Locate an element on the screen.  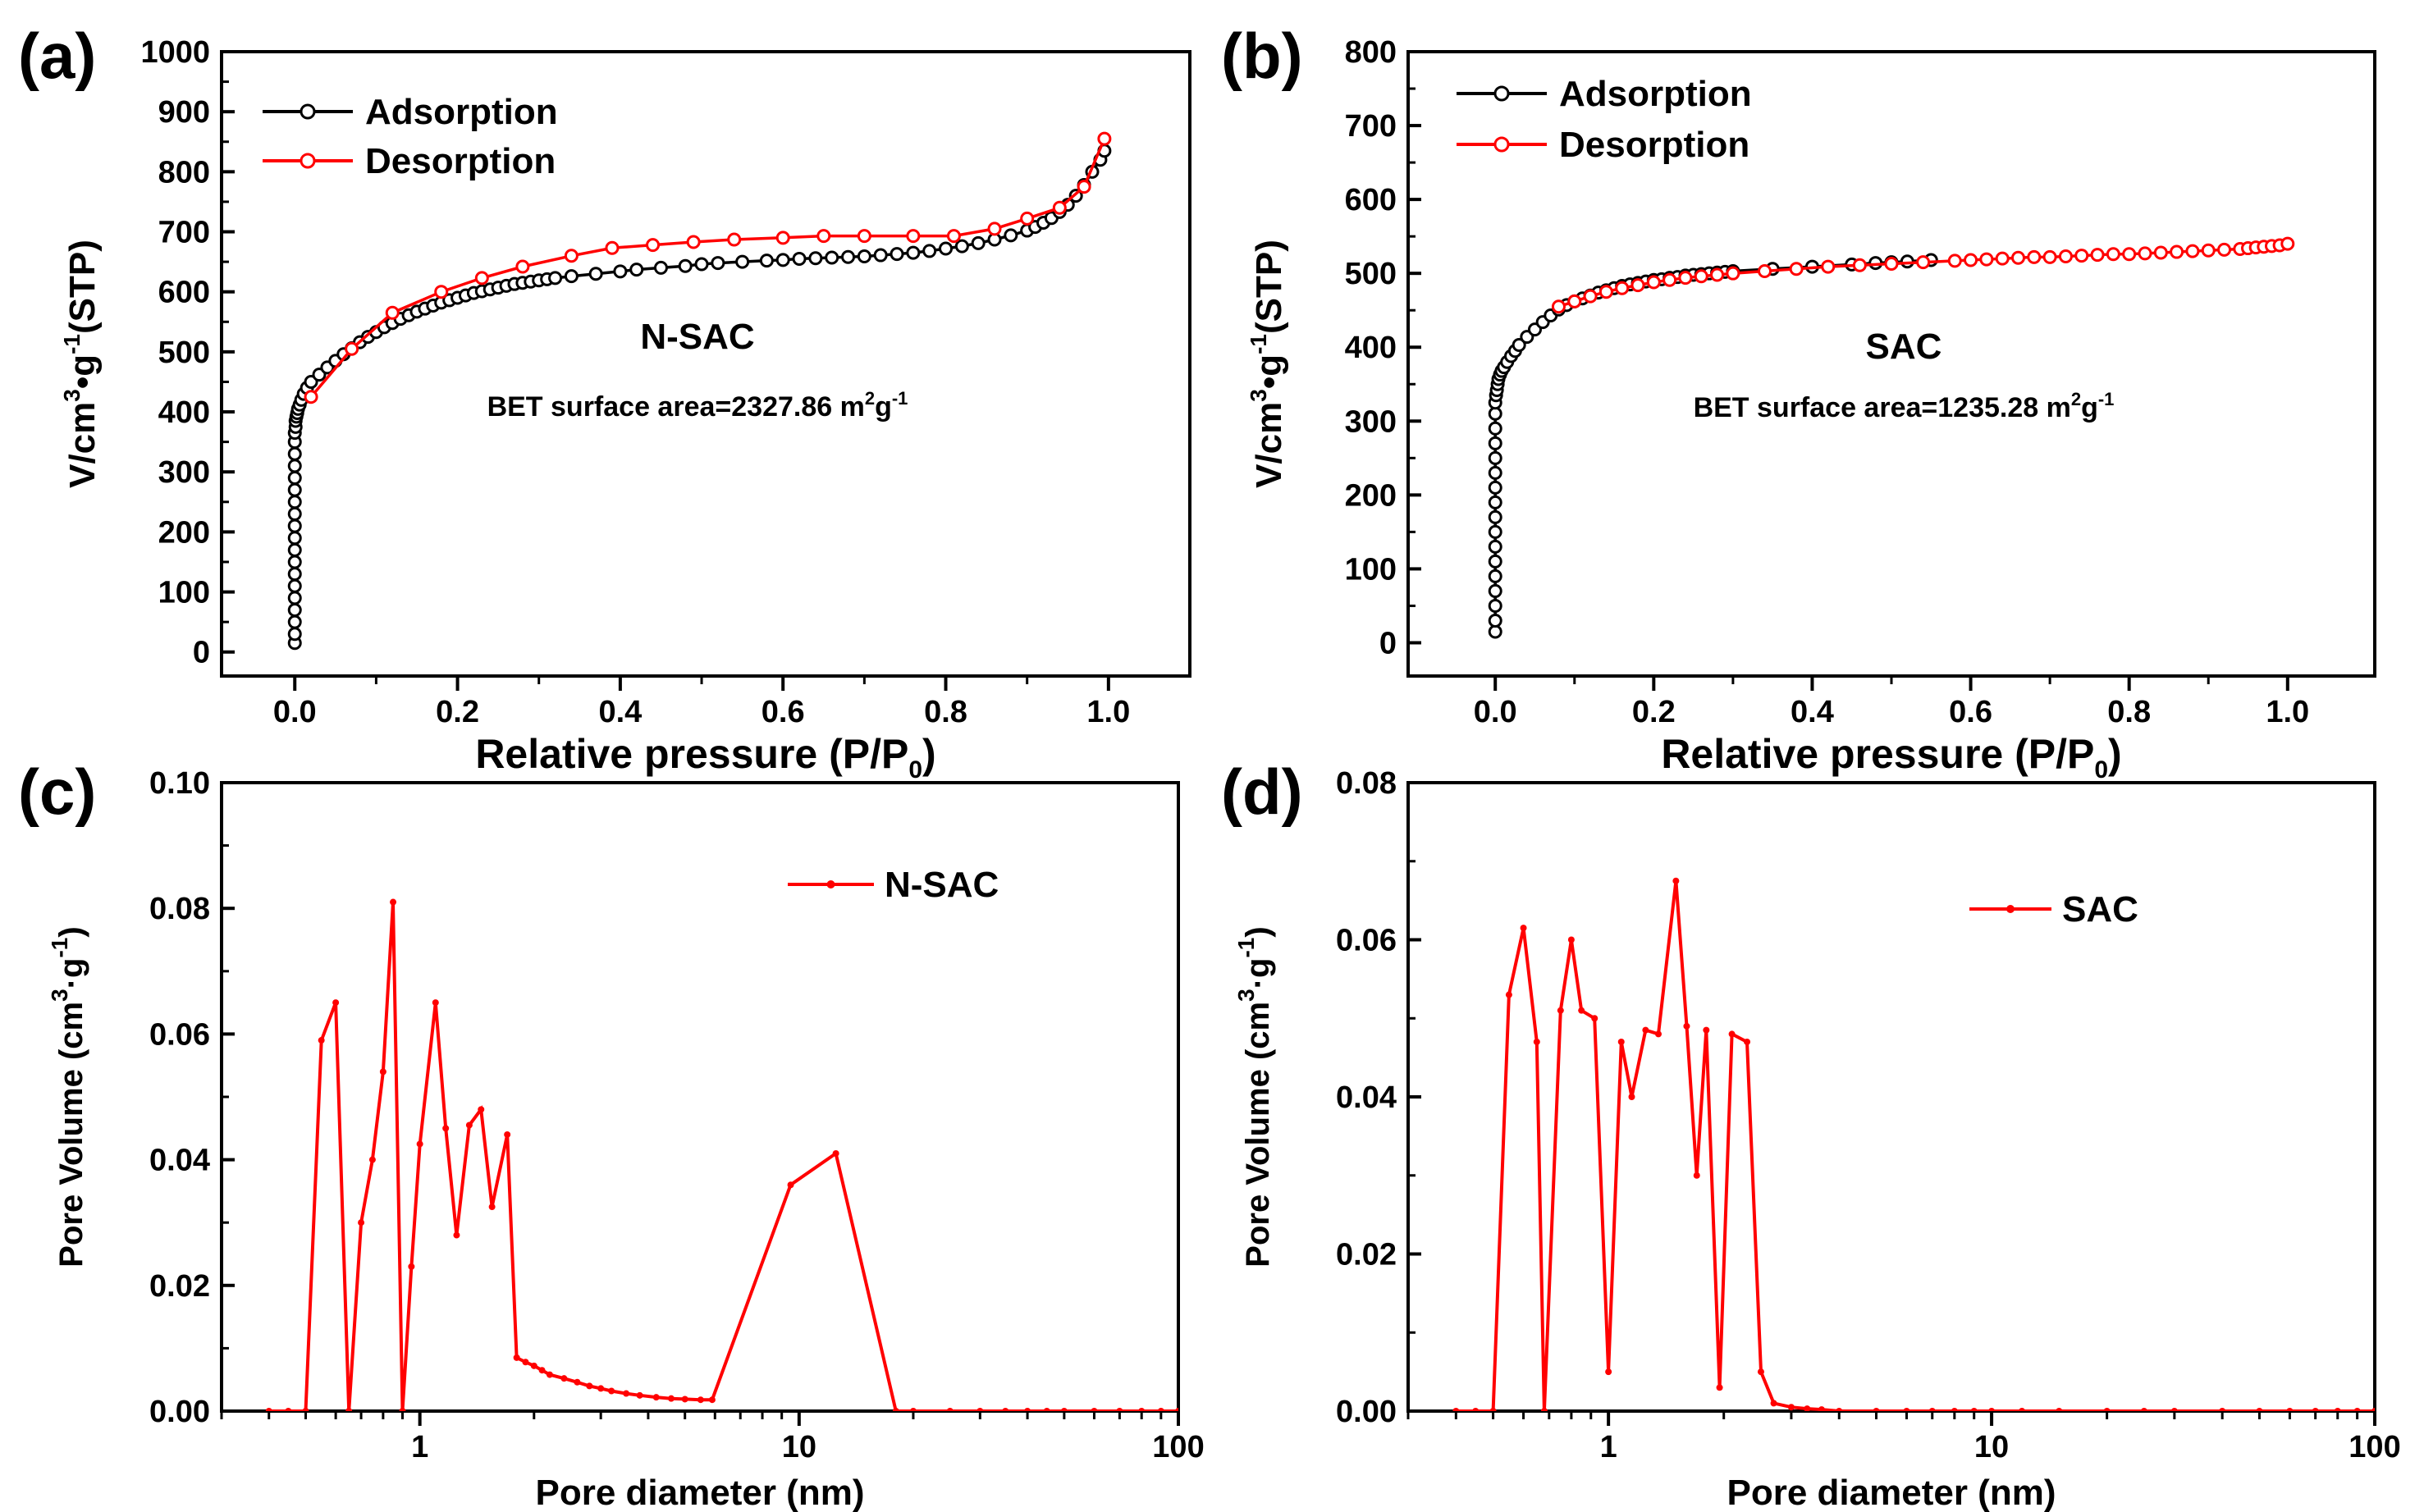
y-tick-label: 800 is located at coordinates (1371, 52).